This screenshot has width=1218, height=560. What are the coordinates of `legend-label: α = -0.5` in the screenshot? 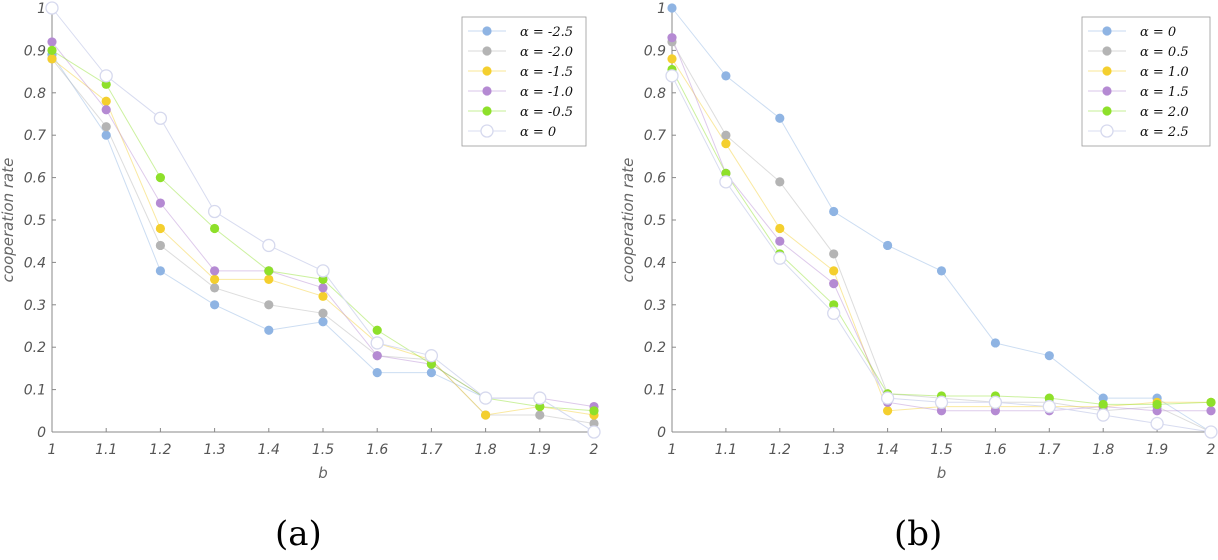 It's located at (546, 112).